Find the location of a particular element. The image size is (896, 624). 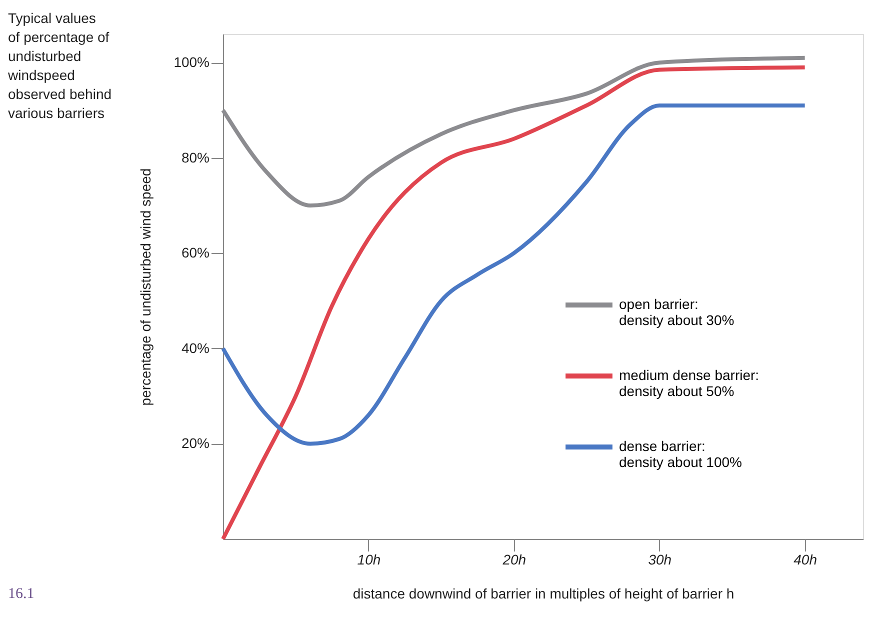

x-tick-label: 10h is located at coordinates (369, 560).